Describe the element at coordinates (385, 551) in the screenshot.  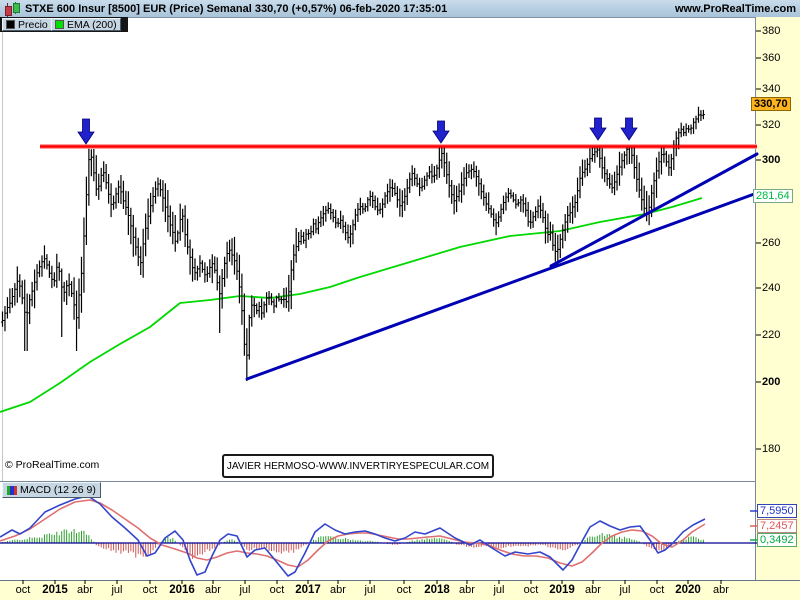
I see `macd-histogram-negative` at that location.